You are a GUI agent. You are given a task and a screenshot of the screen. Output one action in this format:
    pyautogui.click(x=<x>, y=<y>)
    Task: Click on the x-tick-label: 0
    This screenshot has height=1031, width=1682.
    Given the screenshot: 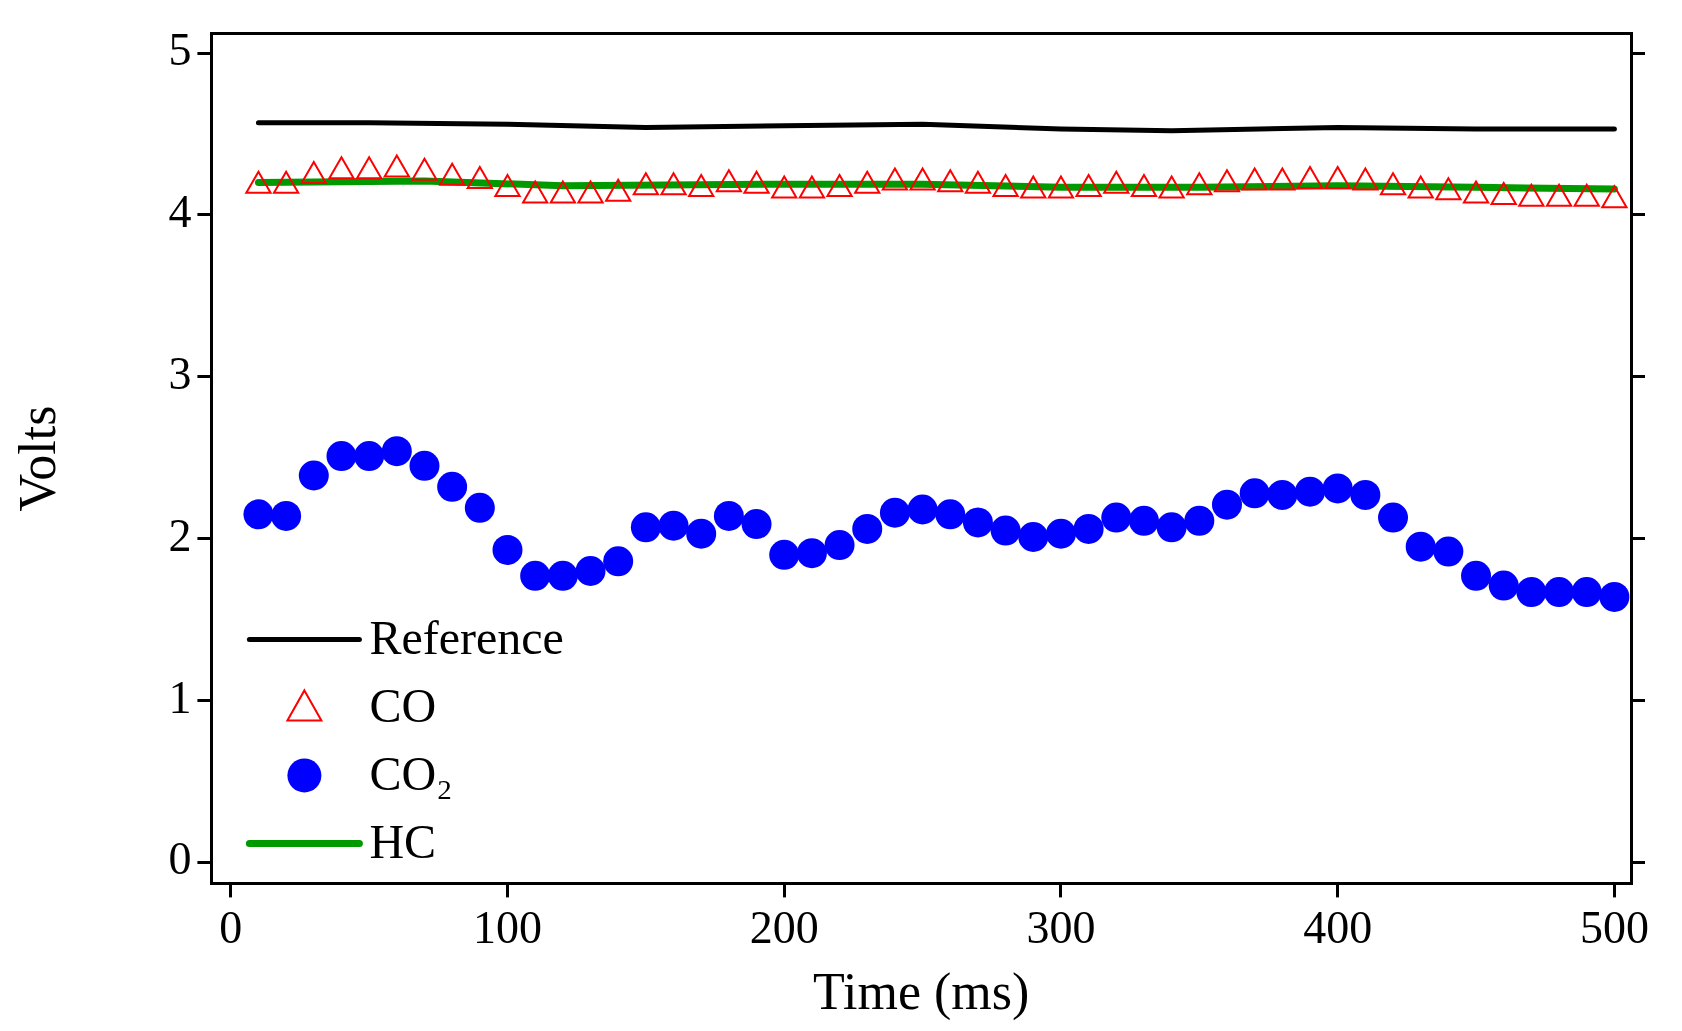 What is the action you would take?
    pyautogui.click(x=231, y=928)
    